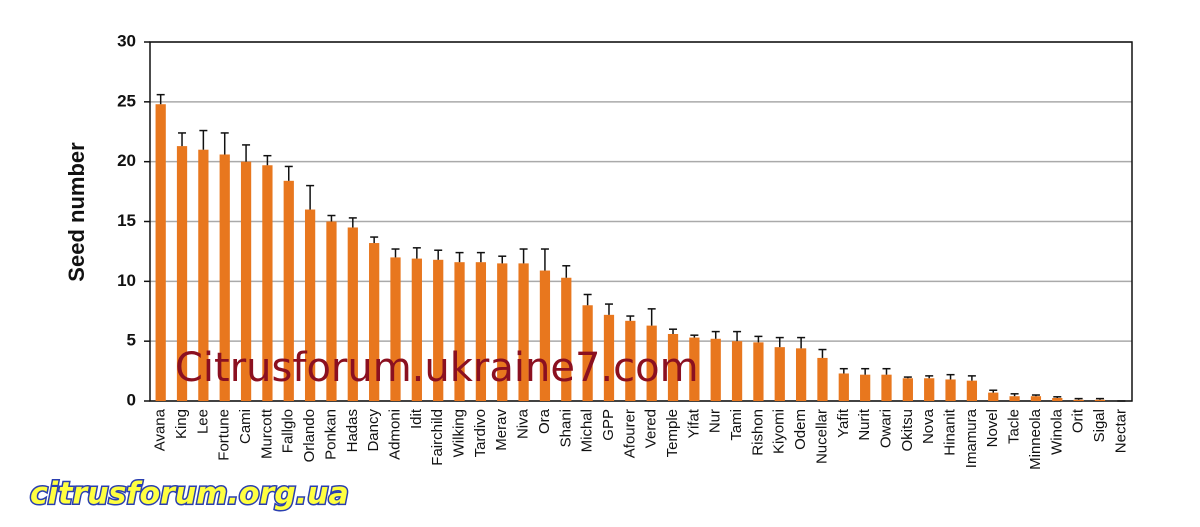  What do you see at coordinates (544, 421) in the screenshot?
I see `x-tick-label: Ora` at bounding box center [544, 421].